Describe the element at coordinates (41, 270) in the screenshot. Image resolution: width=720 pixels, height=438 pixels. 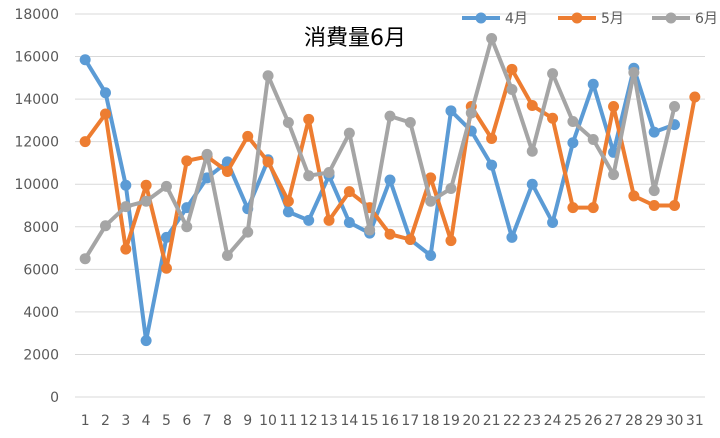
I see `y-tick-label: 6000` at that location.